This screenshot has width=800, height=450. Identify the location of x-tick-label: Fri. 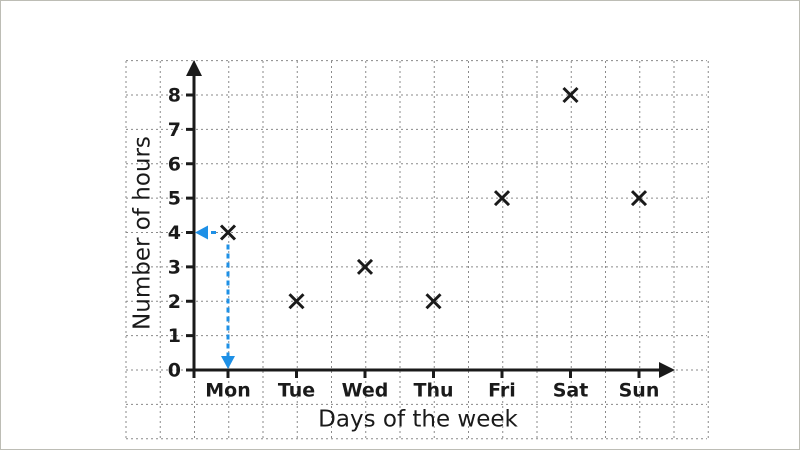
(502, 391).